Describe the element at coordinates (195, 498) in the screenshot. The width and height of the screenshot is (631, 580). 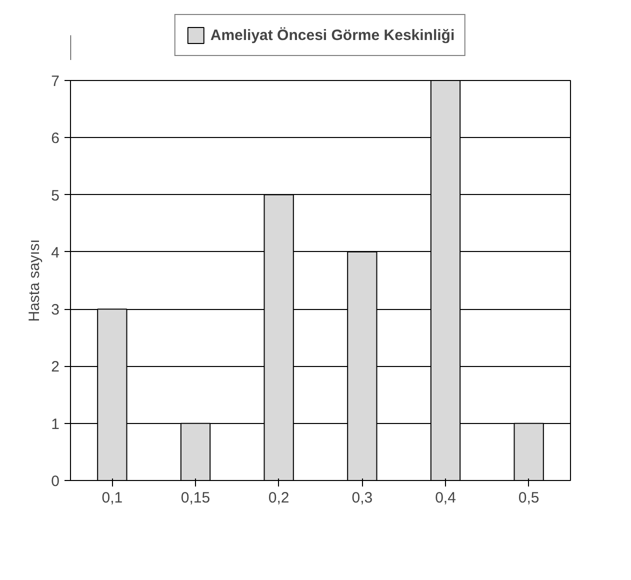
I see `x-tick-label: 0,15` at that location.